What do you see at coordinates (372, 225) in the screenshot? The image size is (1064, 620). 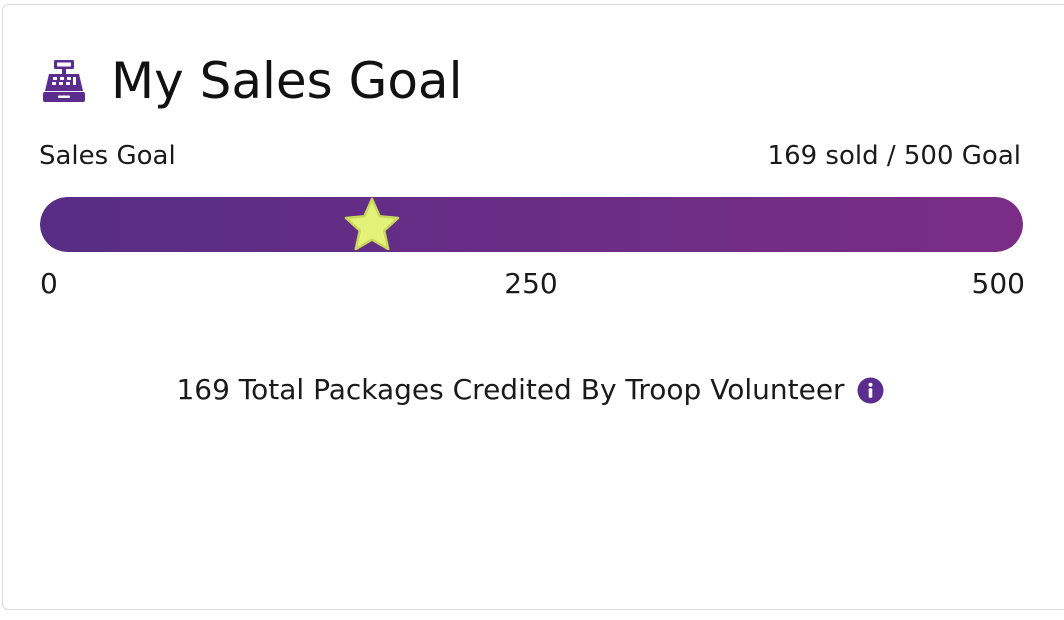 I see `star-icon` at bounding box center [372, 225].